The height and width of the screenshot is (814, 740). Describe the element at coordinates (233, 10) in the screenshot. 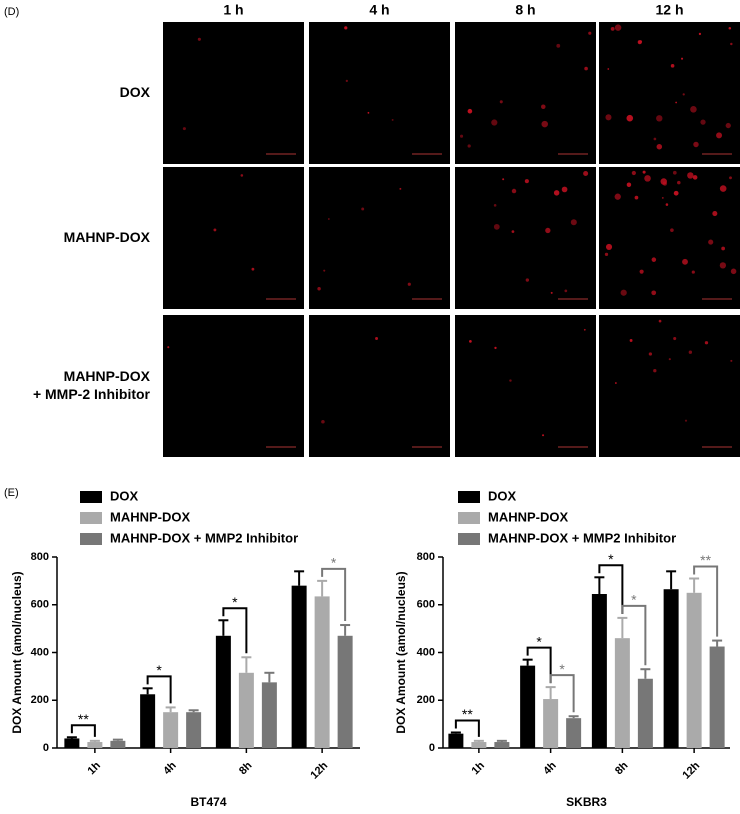

I see `column-header: 1 h` at that location.